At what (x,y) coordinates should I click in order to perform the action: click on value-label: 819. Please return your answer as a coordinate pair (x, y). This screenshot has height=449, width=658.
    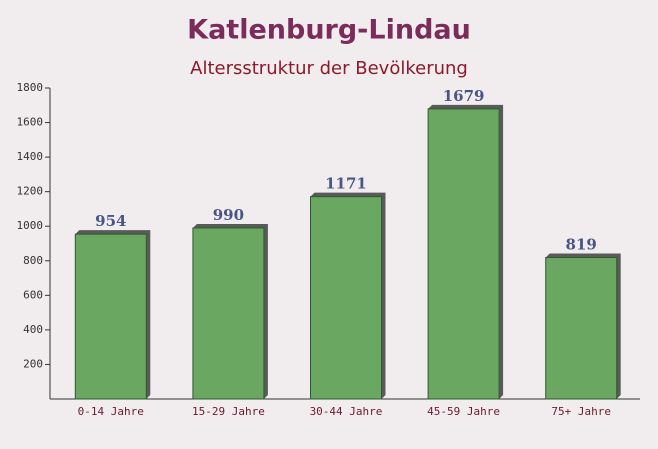
    Looking at the image, I should click on (581, 244).